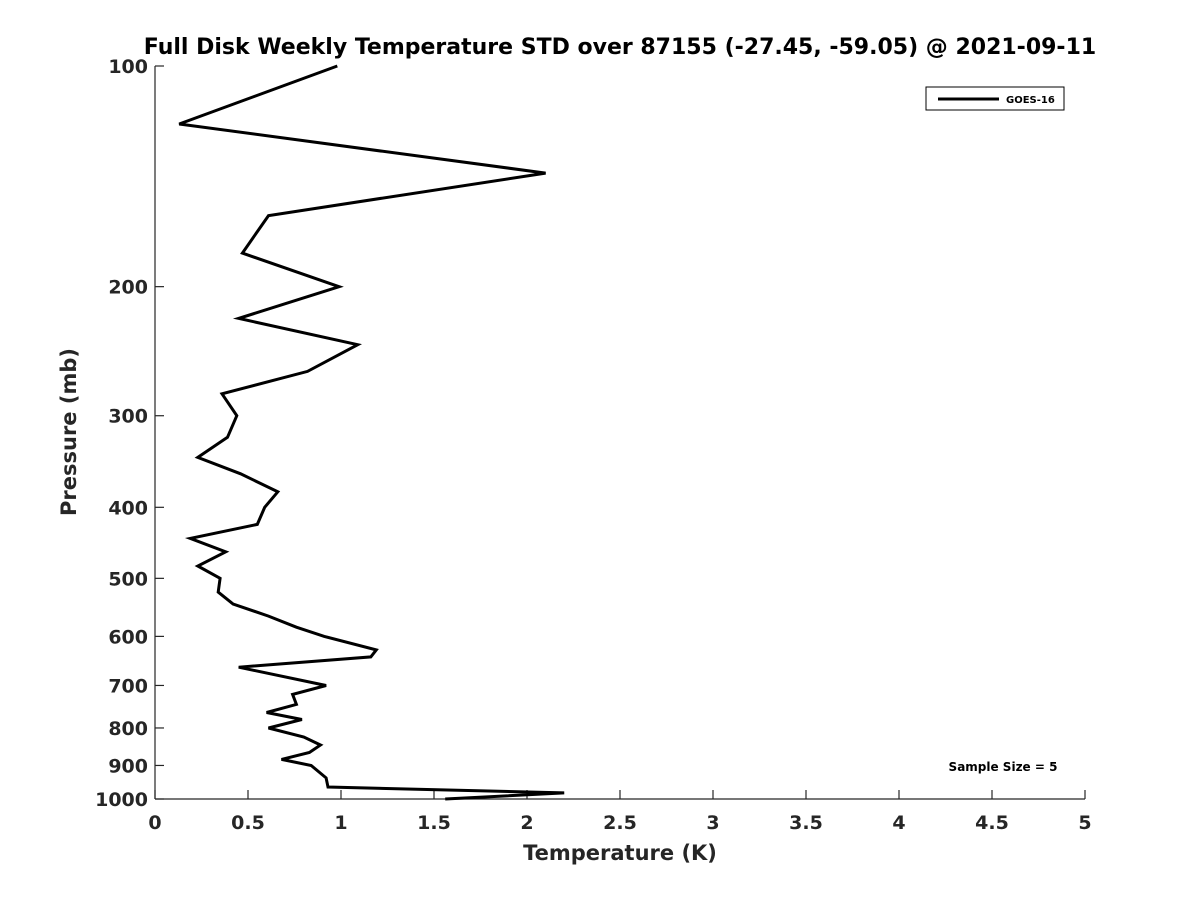  I want to click on y-tick-label: 100, so click(128, 67).